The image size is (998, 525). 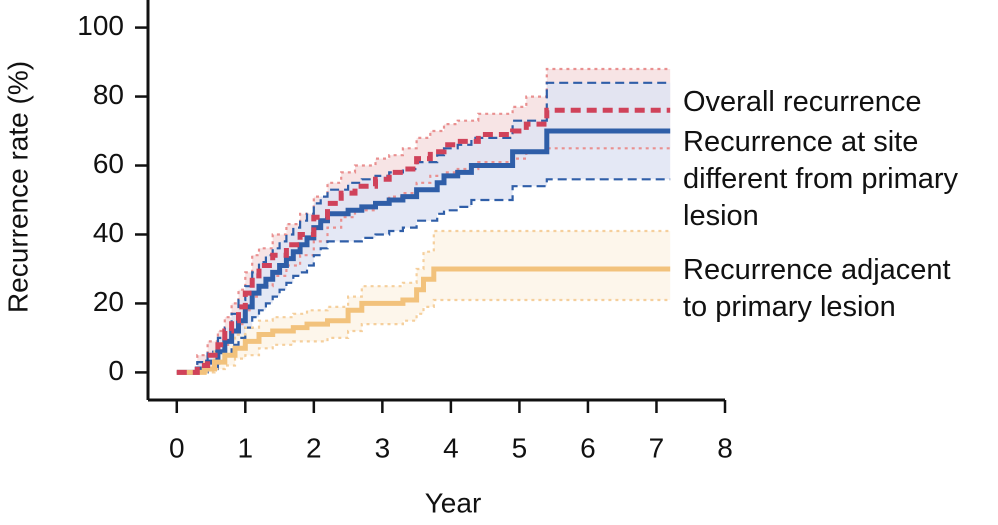 I want to click on ci-lower, so click(x=423, y=336).